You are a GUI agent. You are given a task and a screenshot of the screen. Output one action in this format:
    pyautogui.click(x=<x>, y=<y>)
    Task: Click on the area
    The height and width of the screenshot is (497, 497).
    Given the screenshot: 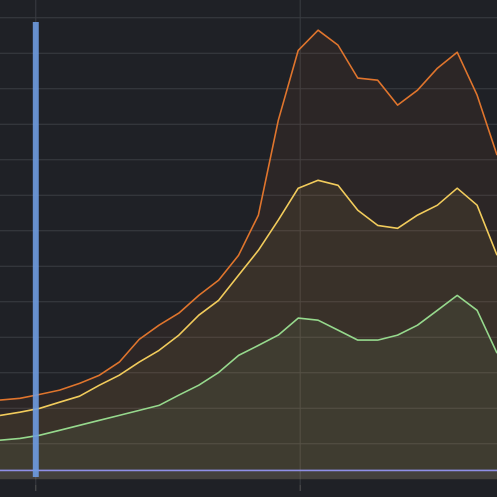 What is the action you would take?
    pyautogui.click(x=248, y=475)
    